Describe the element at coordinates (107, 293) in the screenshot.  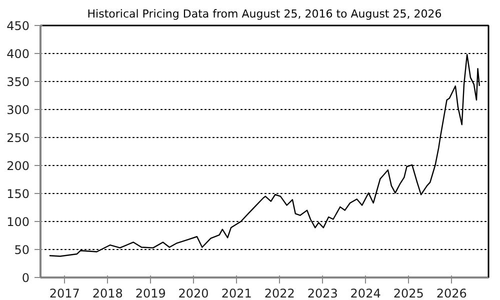
I see `x-tick-label: 2018` at that location.